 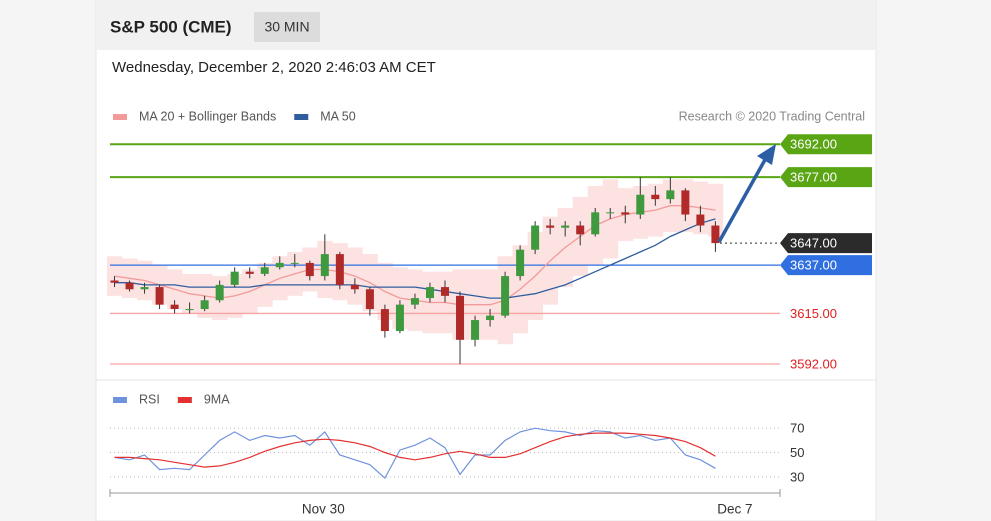 What do you see at coordinates (217, 399) in the screenshot?
I see `legend-label: 9MA` at bounding box center [217, 399].